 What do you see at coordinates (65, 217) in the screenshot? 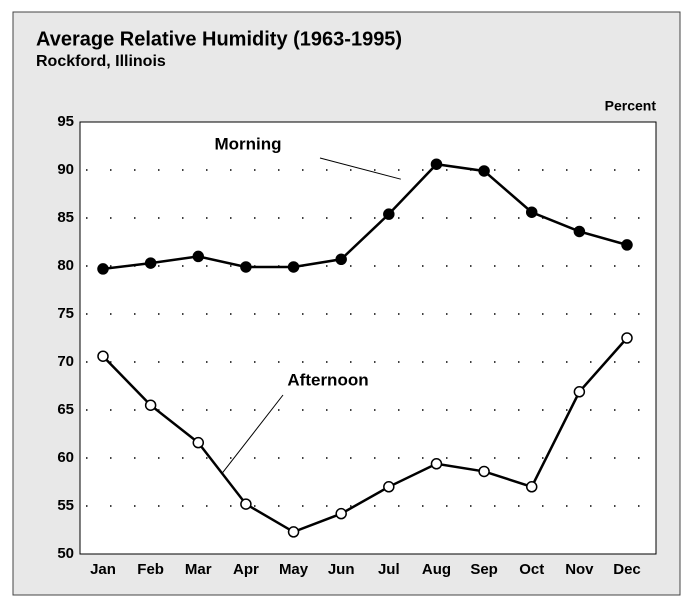
I see `y-tick-label: 85` at bounding box center [65, 217].